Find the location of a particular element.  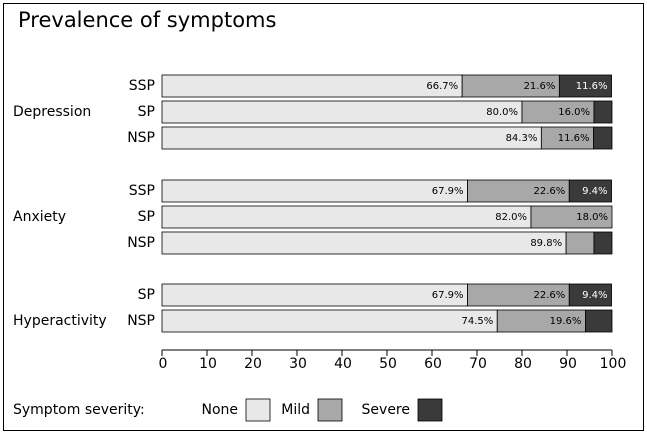

value-label: 89.8% is located at coordinates (546, 243).